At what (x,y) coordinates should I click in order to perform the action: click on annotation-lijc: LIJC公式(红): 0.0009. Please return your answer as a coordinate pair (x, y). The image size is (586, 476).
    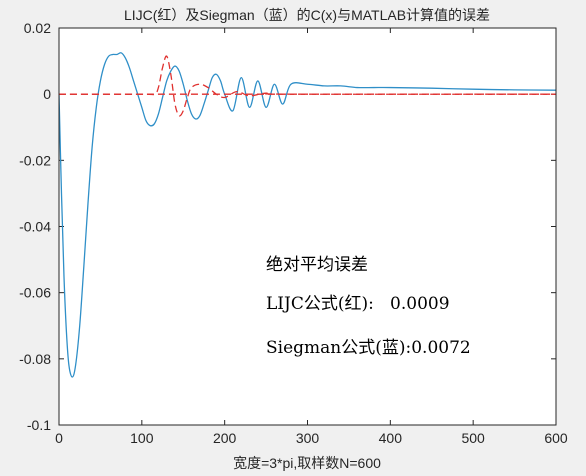
    Looking at the image, I should click on (358, 304).